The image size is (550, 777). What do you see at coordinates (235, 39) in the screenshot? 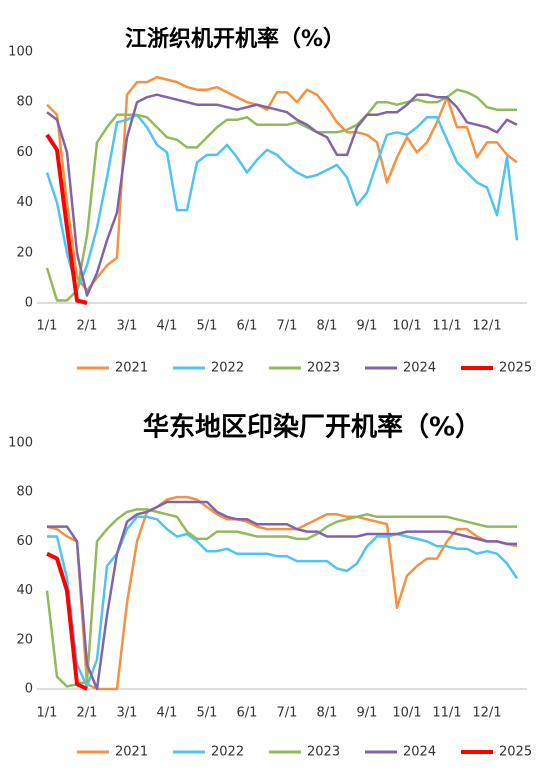
I see `chart-title: 江浙织机开机率（%）` at bounding box center [235, 39].